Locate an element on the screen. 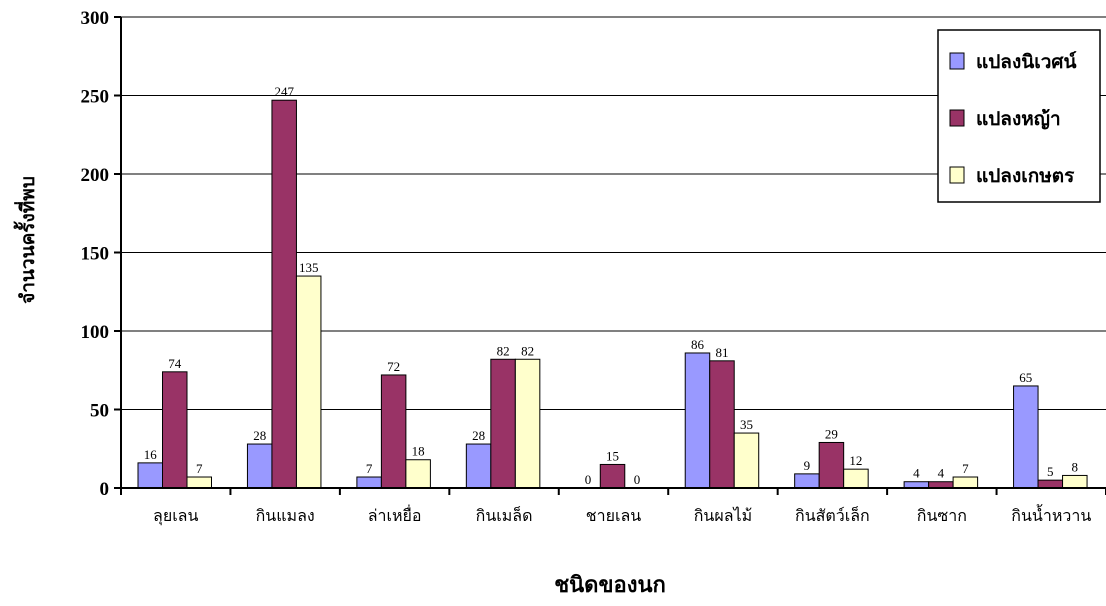  x-tick-label: กินเมล็ด is located at coordinates (504, 515).